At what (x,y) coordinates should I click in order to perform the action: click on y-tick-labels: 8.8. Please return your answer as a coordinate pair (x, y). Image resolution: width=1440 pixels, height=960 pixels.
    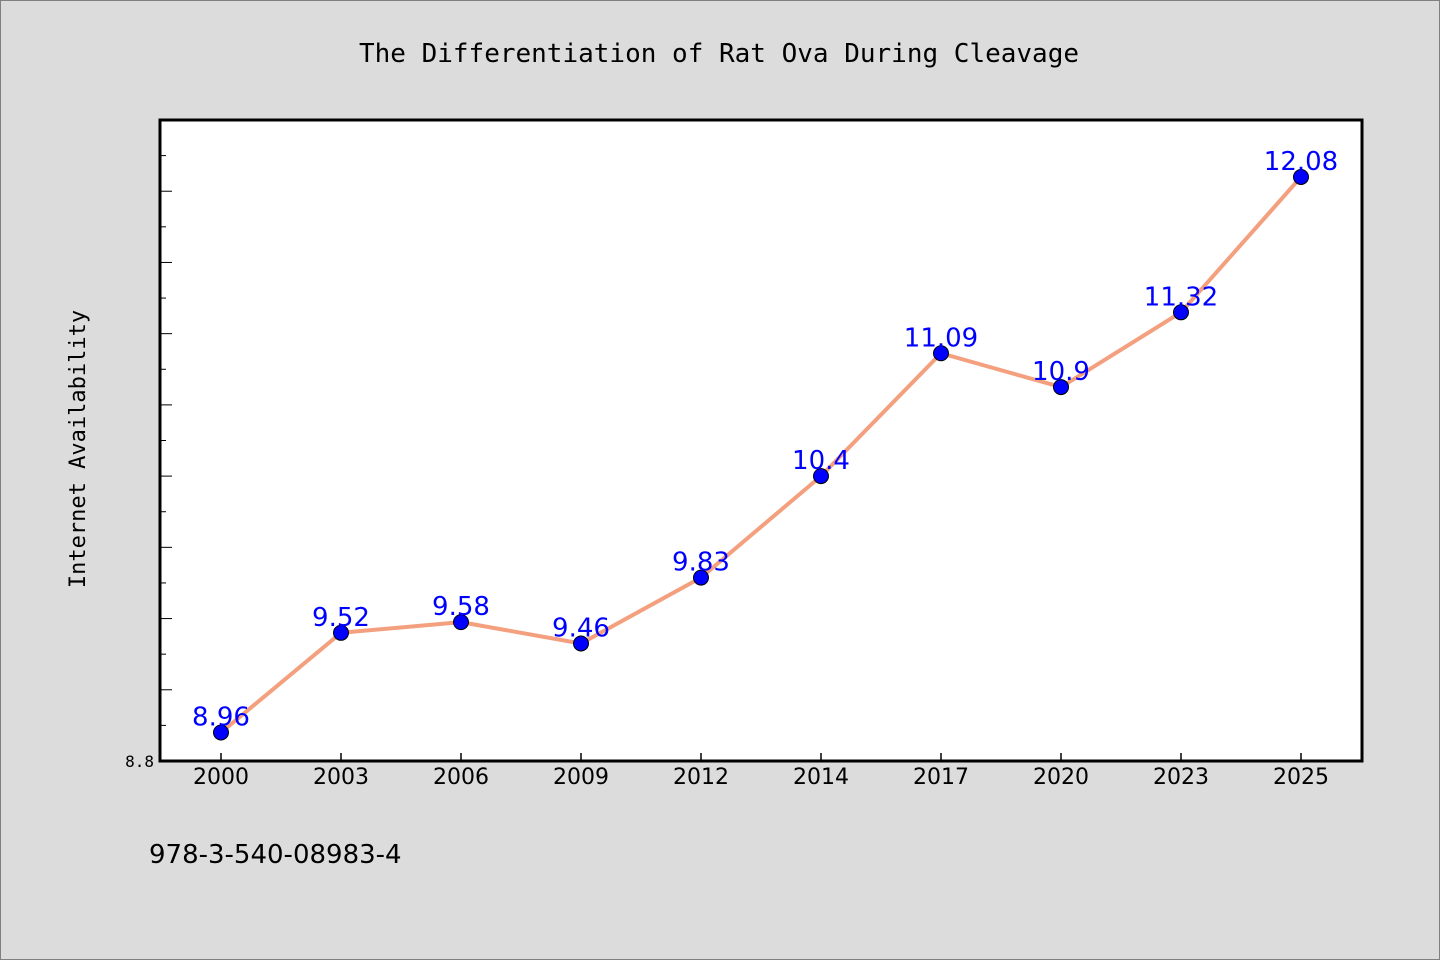
    Looking at the image, I should click on (139, 761).